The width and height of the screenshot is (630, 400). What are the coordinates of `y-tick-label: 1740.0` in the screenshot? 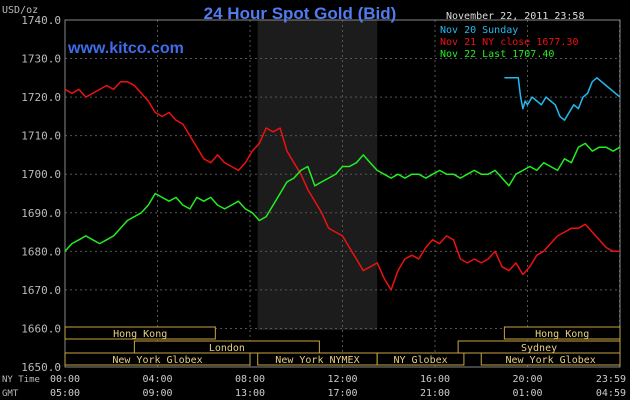 It's located at (41, 20).